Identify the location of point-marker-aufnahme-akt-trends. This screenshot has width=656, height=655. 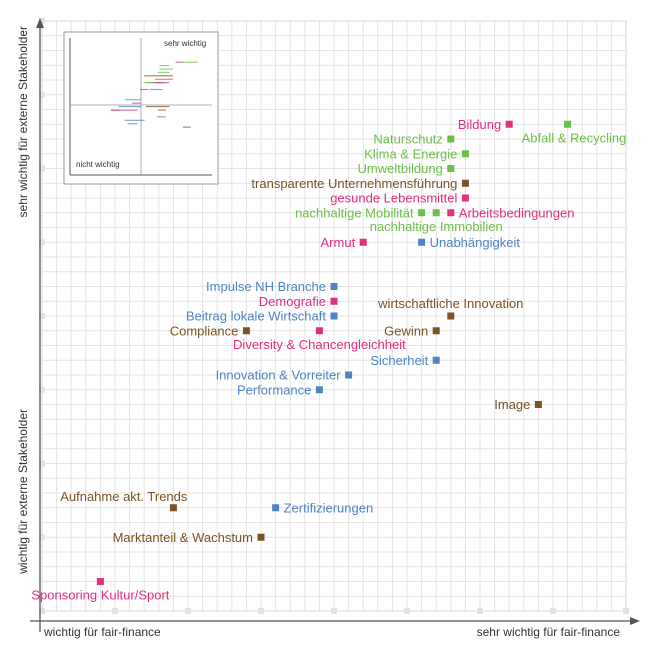
(173, 508).